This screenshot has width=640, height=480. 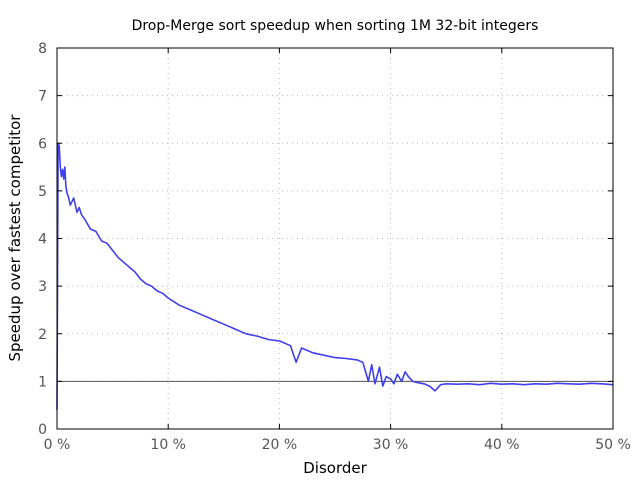 I want to click on y-tick-label: 0, so click(x=42, y=430).